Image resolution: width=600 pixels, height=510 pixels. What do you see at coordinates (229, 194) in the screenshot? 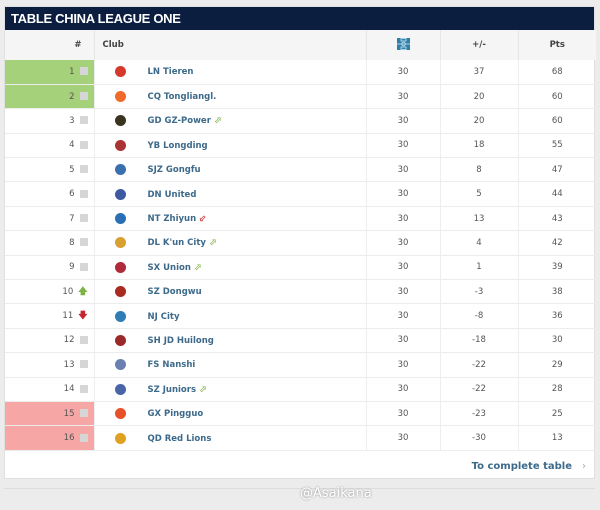
I see `club-cell: DN United` at bounding box center [229, 194].